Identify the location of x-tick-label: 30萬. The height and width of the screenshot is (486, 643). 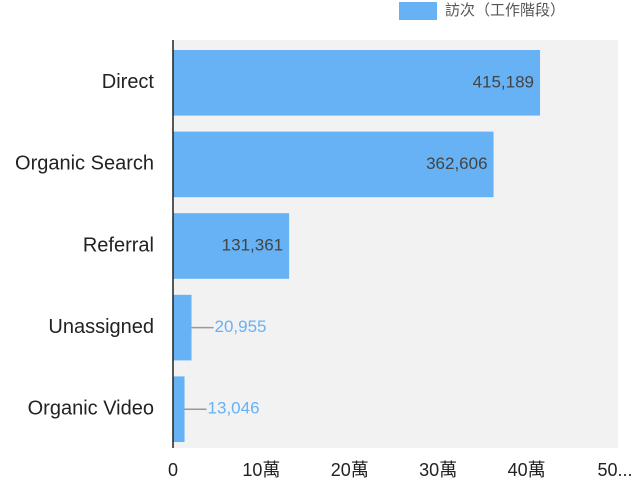
(438, 470).